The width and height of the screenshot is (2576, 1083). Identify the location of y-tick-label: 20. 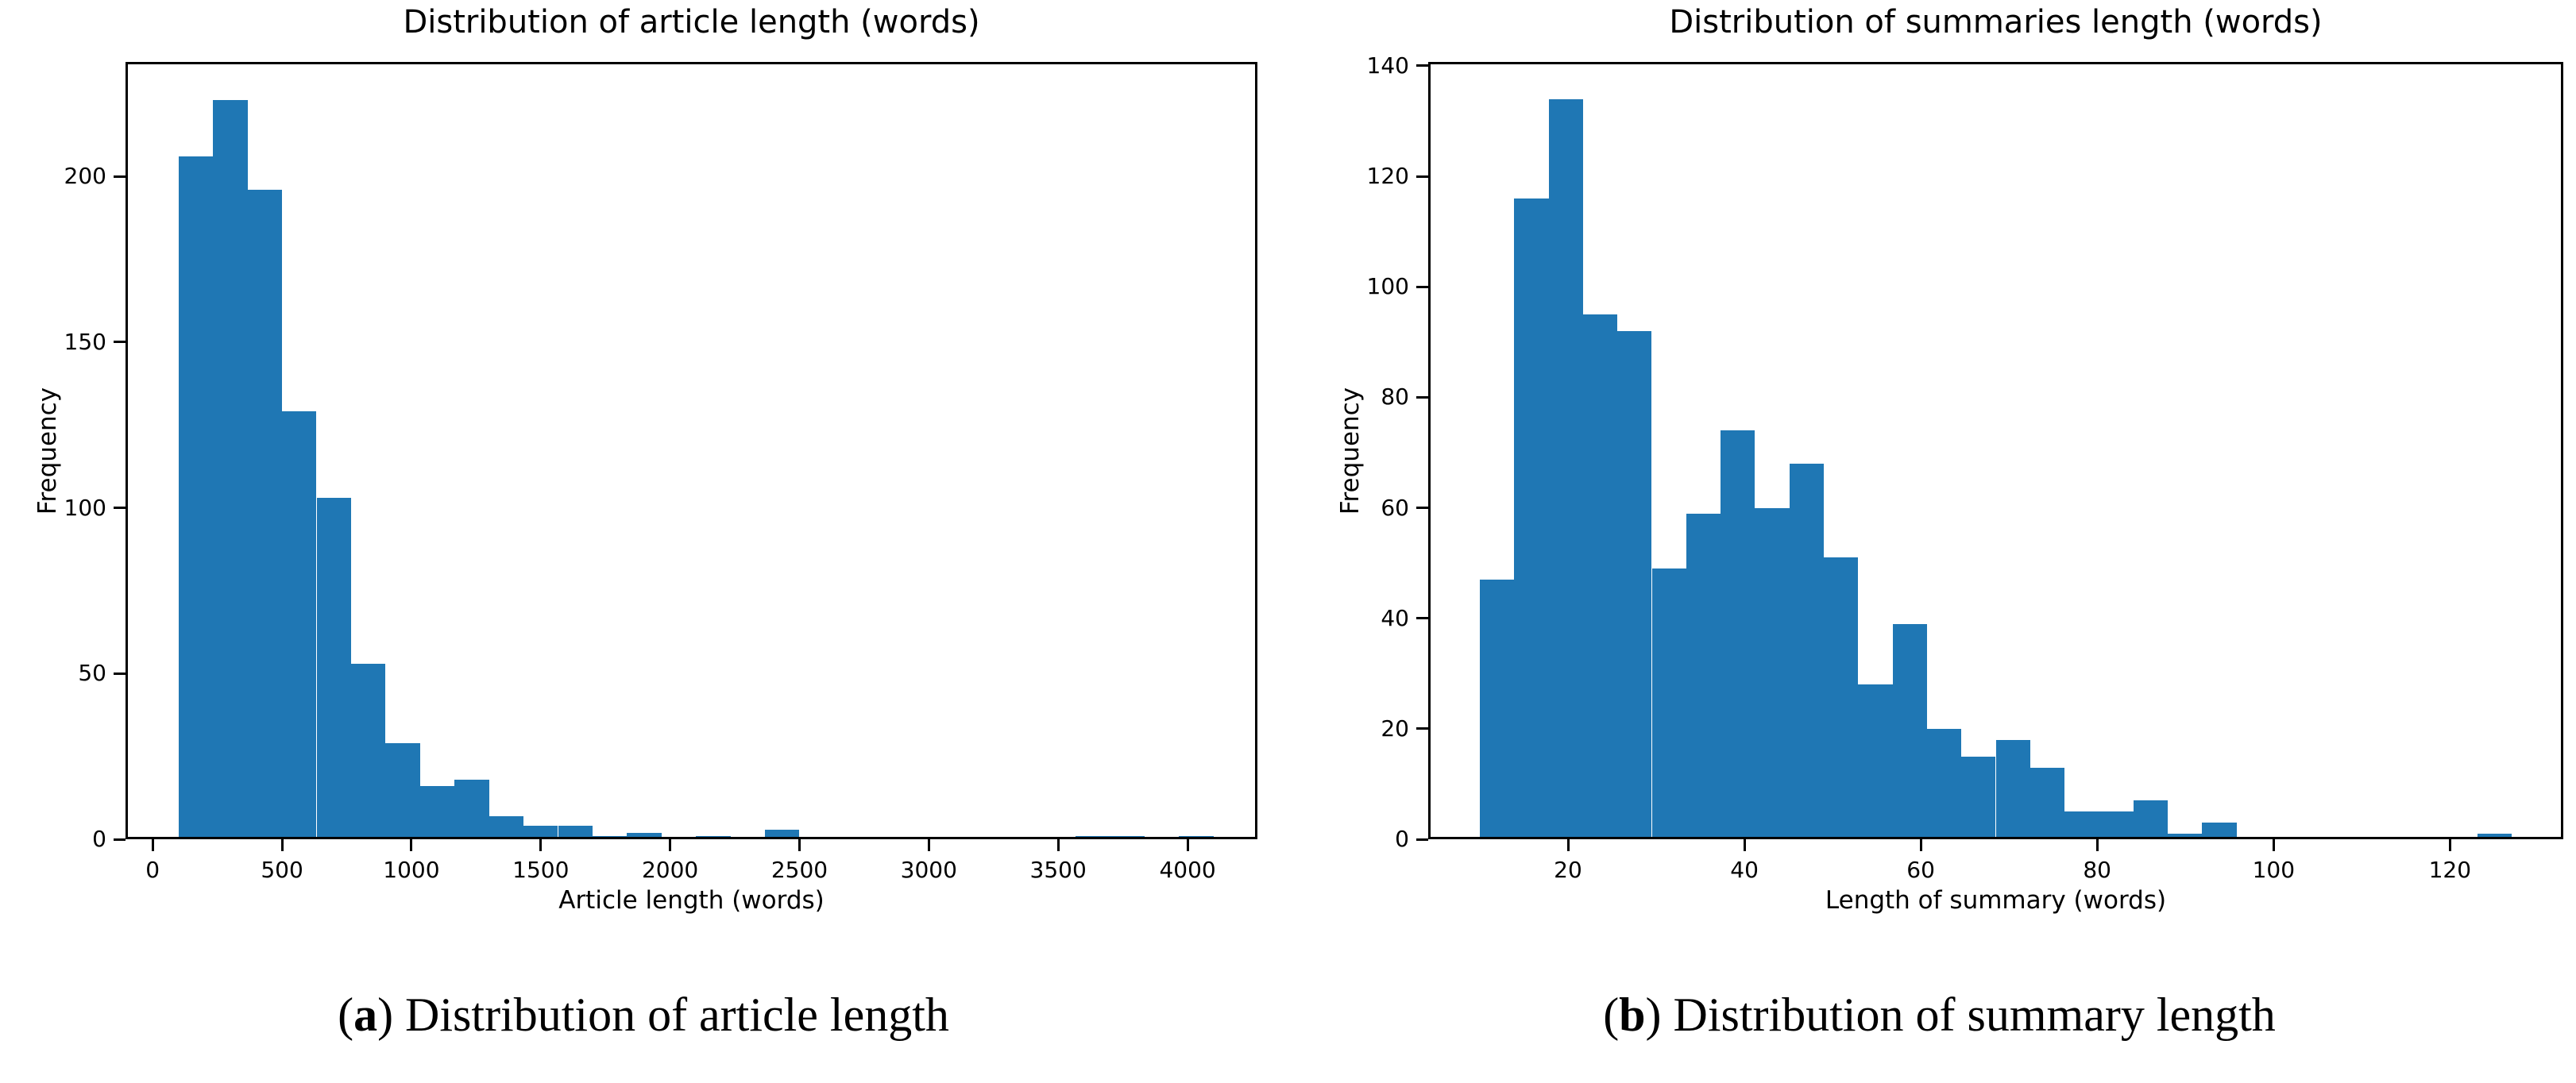
(1395, 728).